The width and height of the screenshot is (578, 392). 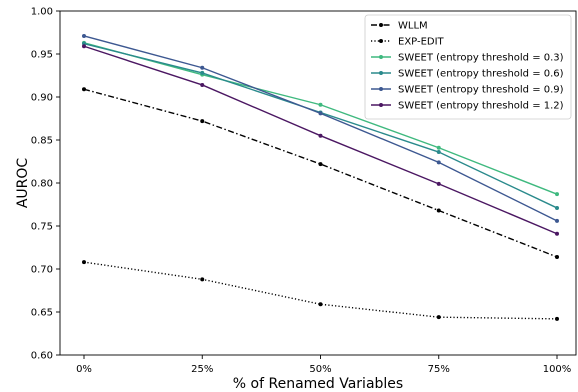 I want to click on x-tick-label: 100%, so click(x=557, y=369).